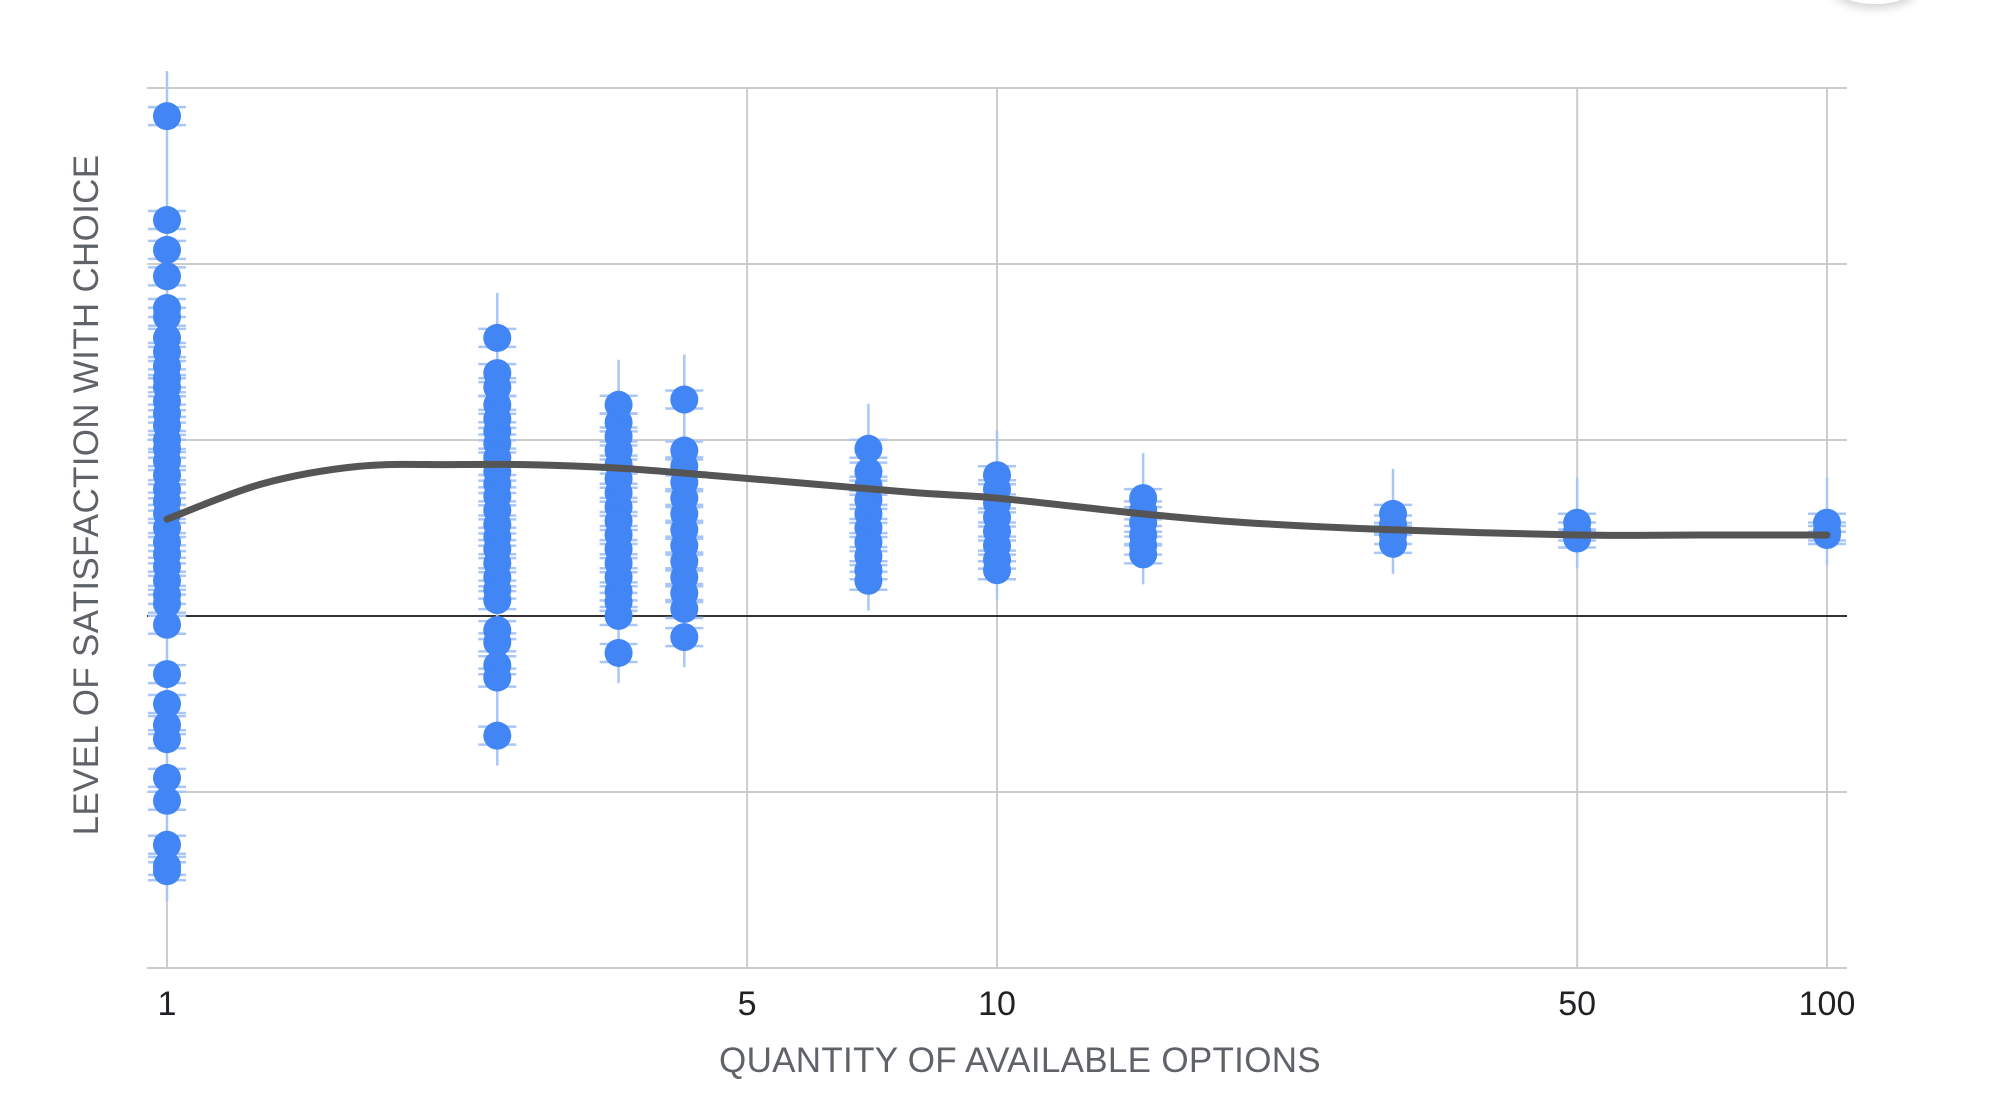  I want to click on x-tick-label: 1, so click(167, 1004).